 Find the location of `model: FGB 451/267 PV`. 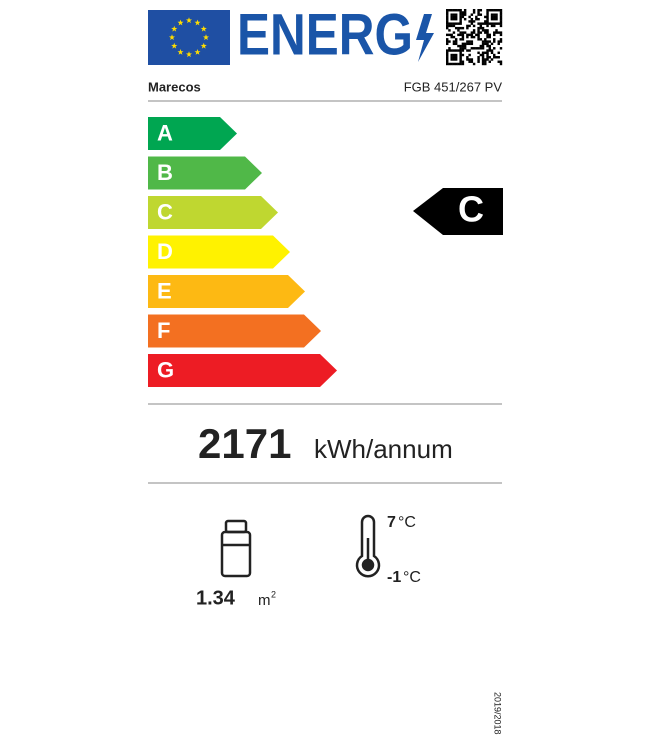

model: FGB 451/267 PV is located at coordinates (453, 86).